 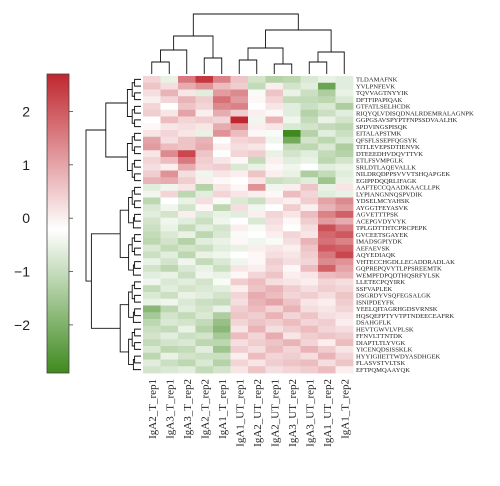 I want to click on colorbar-tick-label: 1, so click(x=26, y=165).